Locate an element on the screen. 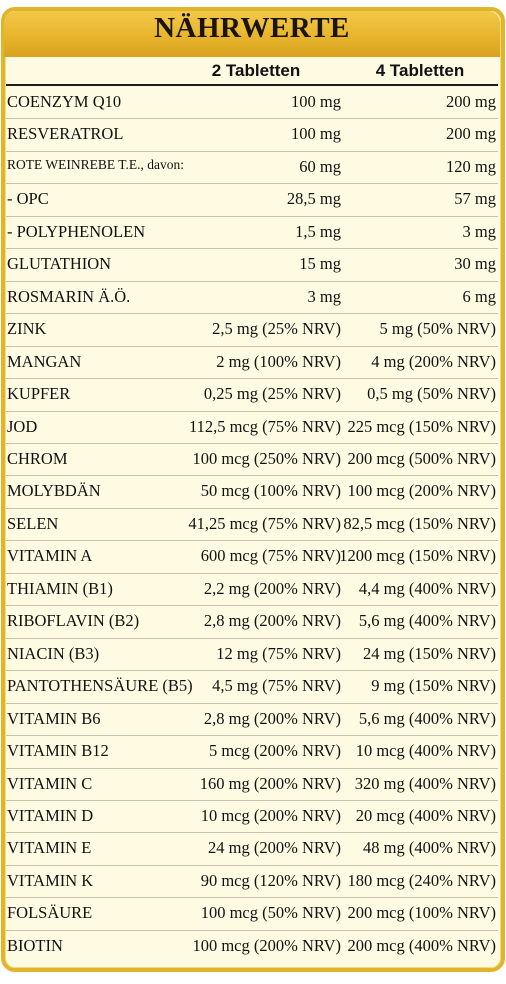 The width and height of the screenshot is (506, 984). table-row: MANGAN 2 mg (100% NRV) 4 mg (200% NRV) is located at coordinates (252, 363).